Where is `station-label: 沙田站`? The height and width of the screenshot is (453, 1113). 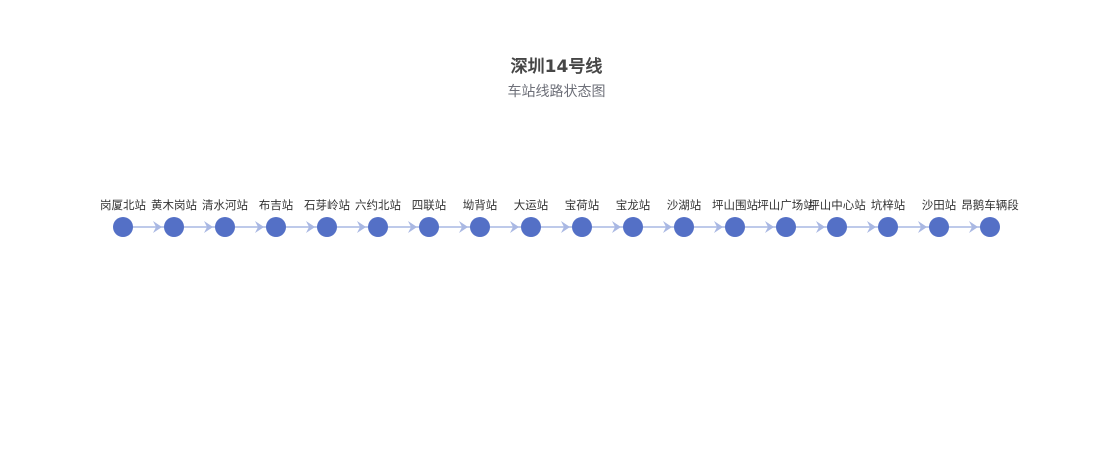
station-label: 沙田站 is located at coordinates (939, 205).